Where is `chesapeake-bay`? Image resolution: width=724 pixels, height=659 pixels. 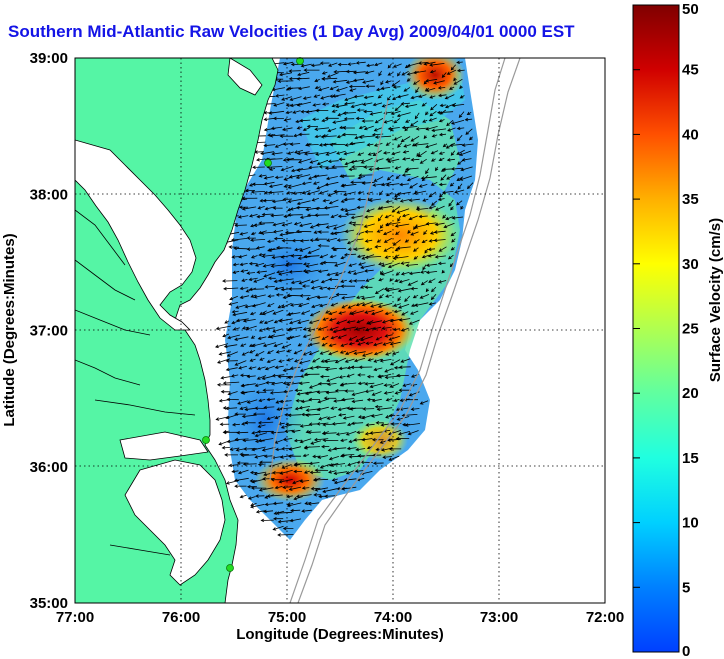 chesapeake-bay is located at coordinates (136, 235).